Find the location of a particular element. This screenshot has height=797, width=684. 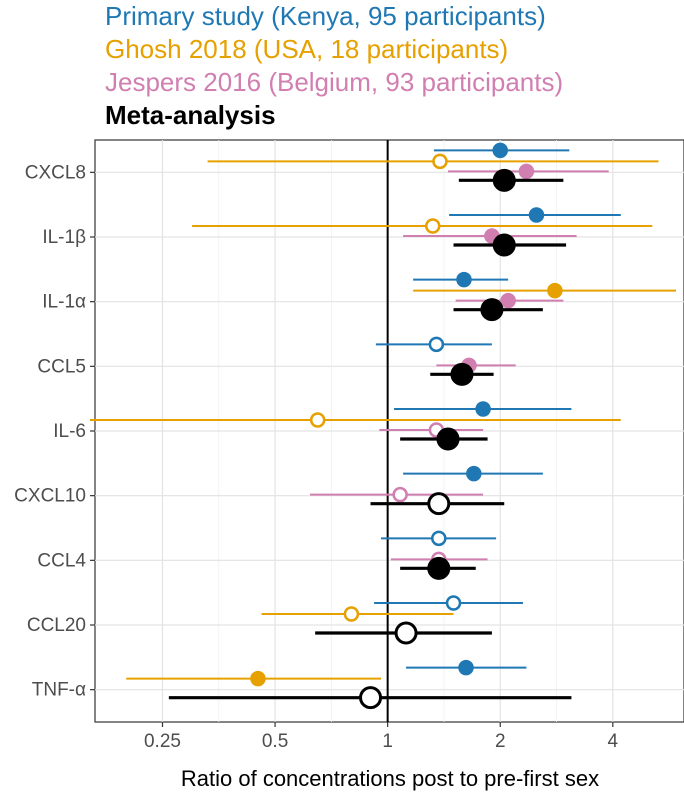

x-tick-label-0-25: 0.25 is located at coordinates (162, 741).